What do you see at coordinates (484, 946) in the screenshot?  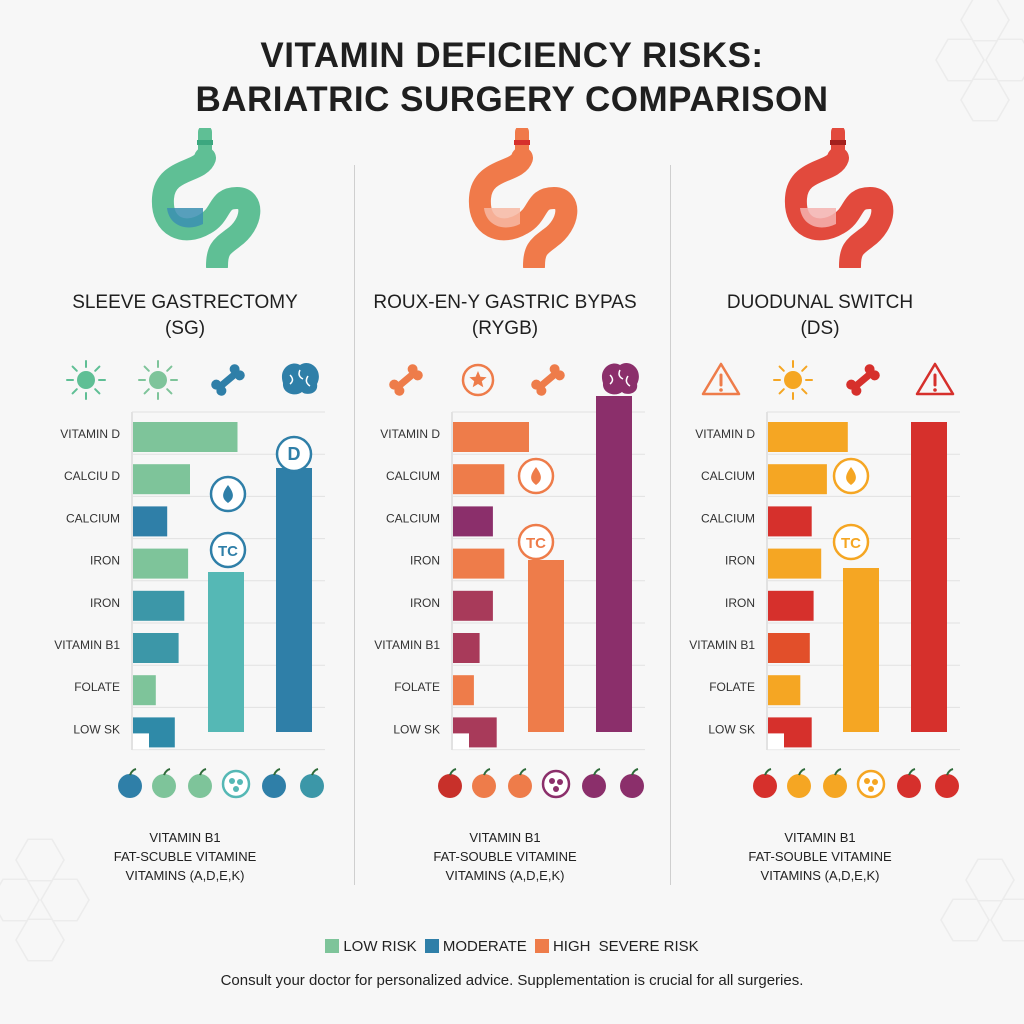 I see `legend-label: MODERATE` at bounding box center [484, 946].